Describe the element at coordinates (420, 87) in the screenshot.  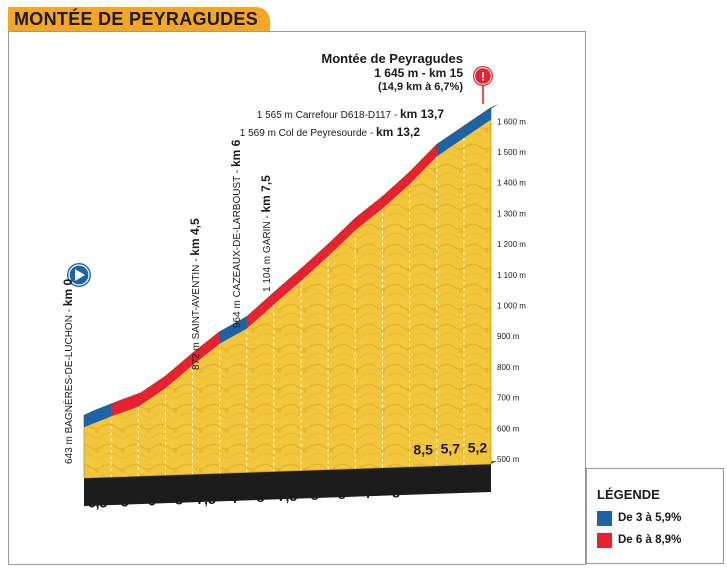
I see `summit-detail: (14,9 km à 6,7%)` at that location.